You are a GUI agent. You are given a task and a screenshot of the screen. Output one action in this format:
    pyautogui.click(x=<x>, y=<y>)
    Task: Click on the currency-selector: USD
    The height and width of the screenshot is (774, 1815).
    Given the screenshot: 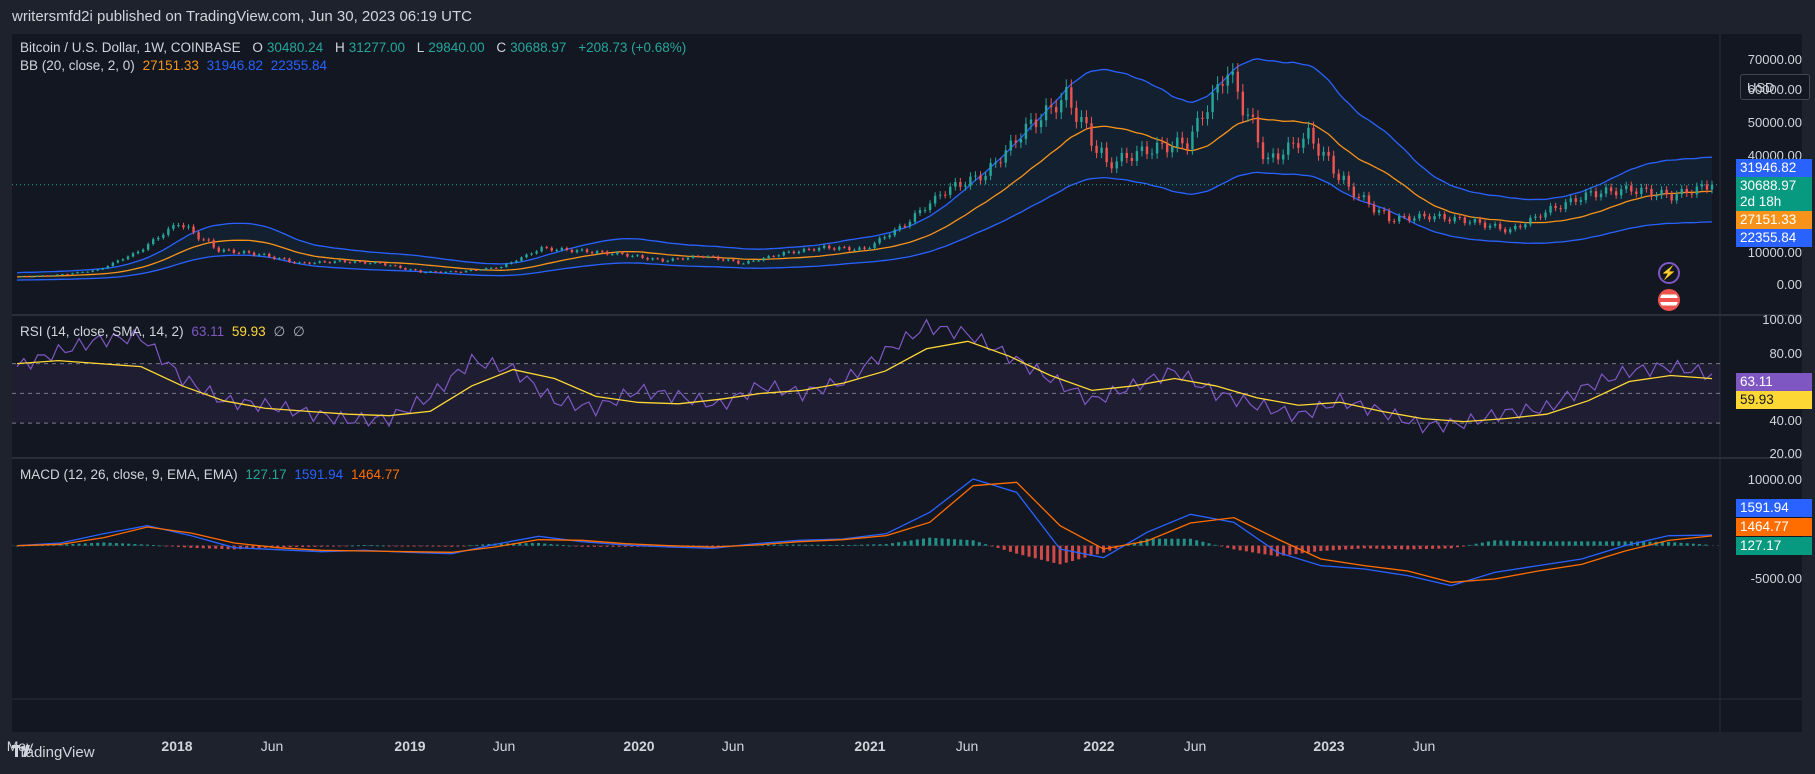 What is the action you would take?
    pyautogui.click(x=1775, y=87)
    